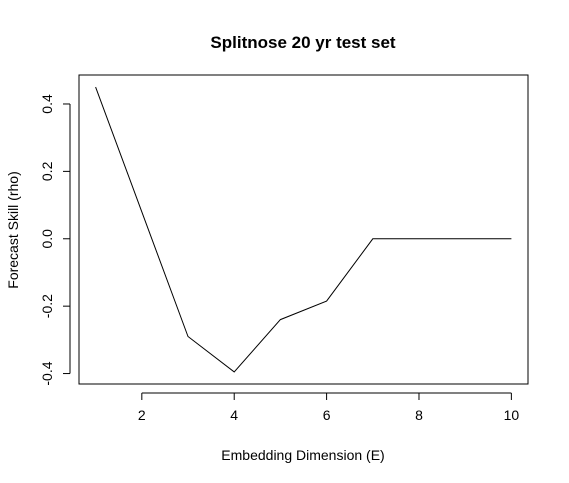 This screenshot has width=569, height=483. What do you see at coordinates (47, 373) in the screenshot?
I see `y-tick-label: -0.4` at bounding box center [47, 373].